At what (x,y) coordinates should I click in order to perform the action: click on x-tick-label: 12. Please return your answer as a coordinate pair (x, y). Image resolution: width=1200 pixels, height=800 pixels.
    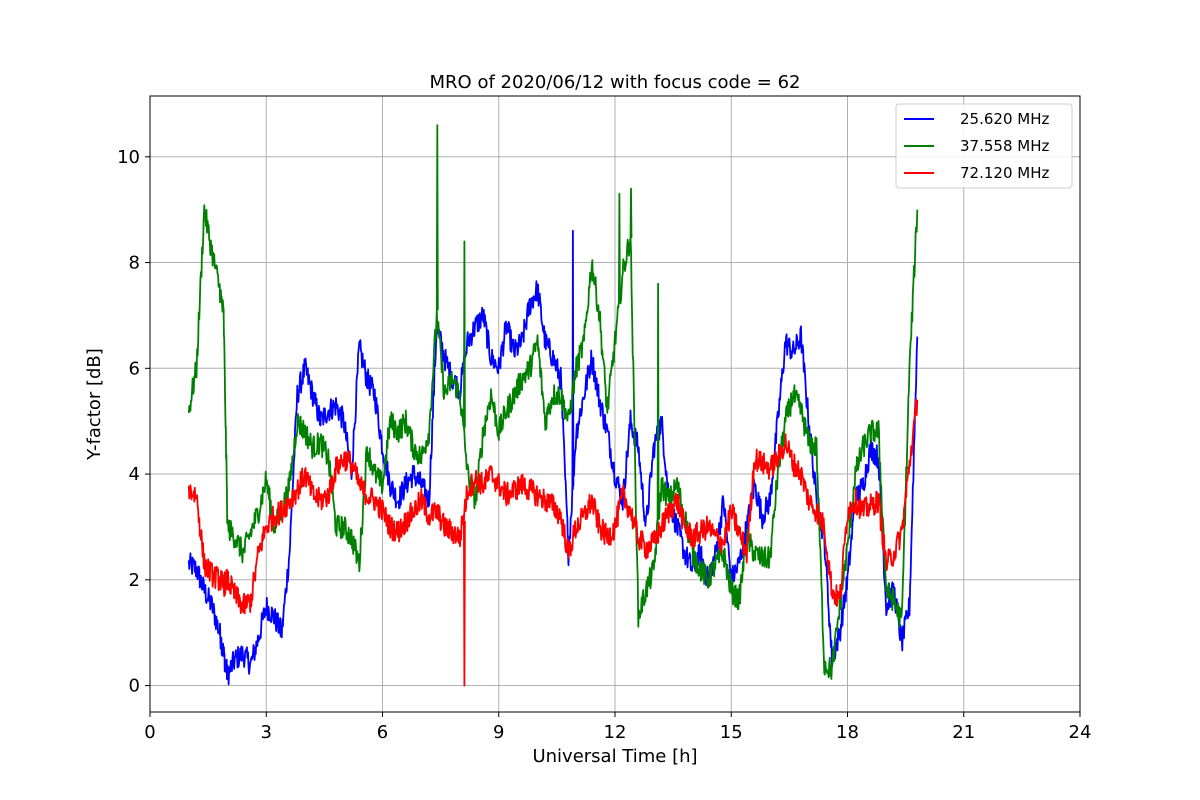
    Looking at the image, I should click on (615, 732).